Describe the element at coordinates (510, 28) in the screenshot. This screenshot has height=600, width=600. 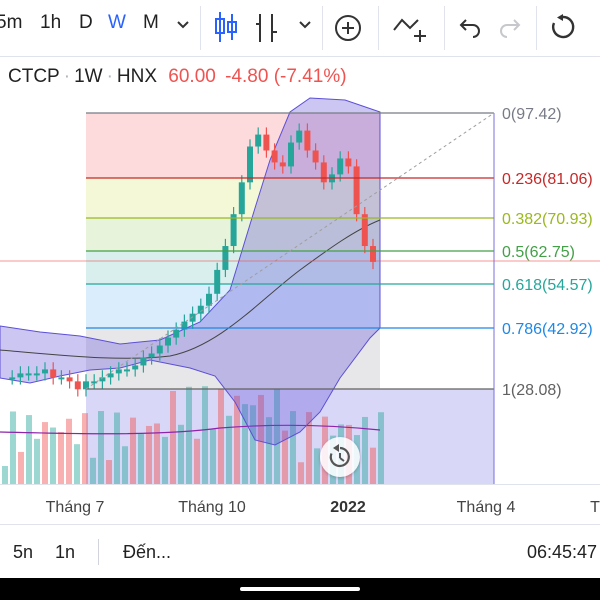
I see `redo-icon` at that location.